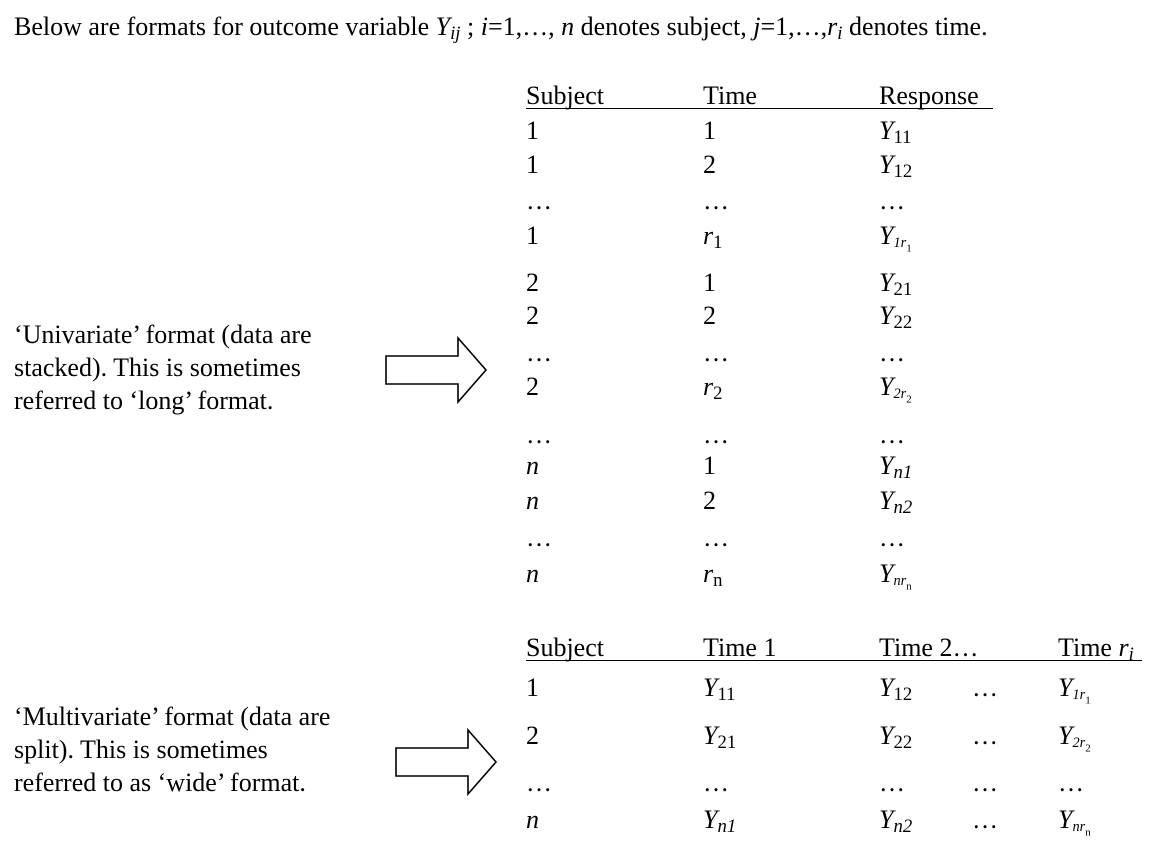  Describe the element at coordinates (903, 290) in the screenshot. I see `response-subscript: 21` at that location.